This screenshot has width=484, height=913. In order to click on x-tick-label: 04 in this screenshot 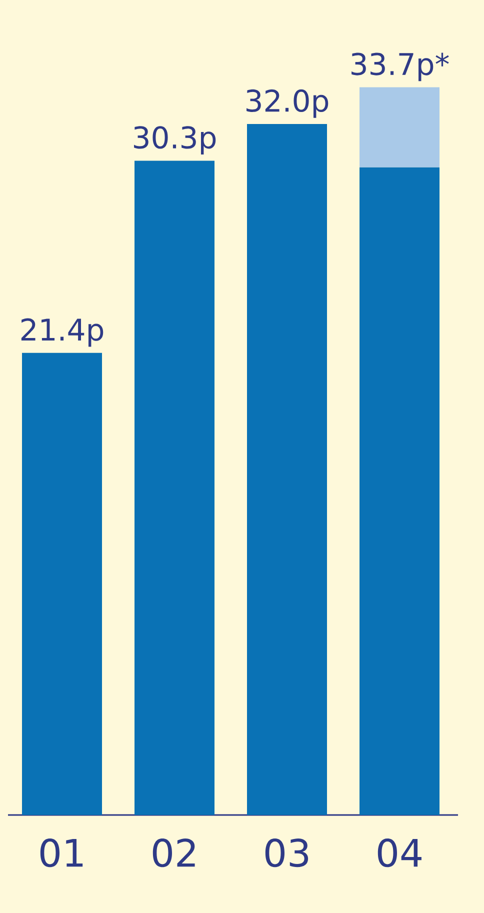, I will do `click(400, 853)`.